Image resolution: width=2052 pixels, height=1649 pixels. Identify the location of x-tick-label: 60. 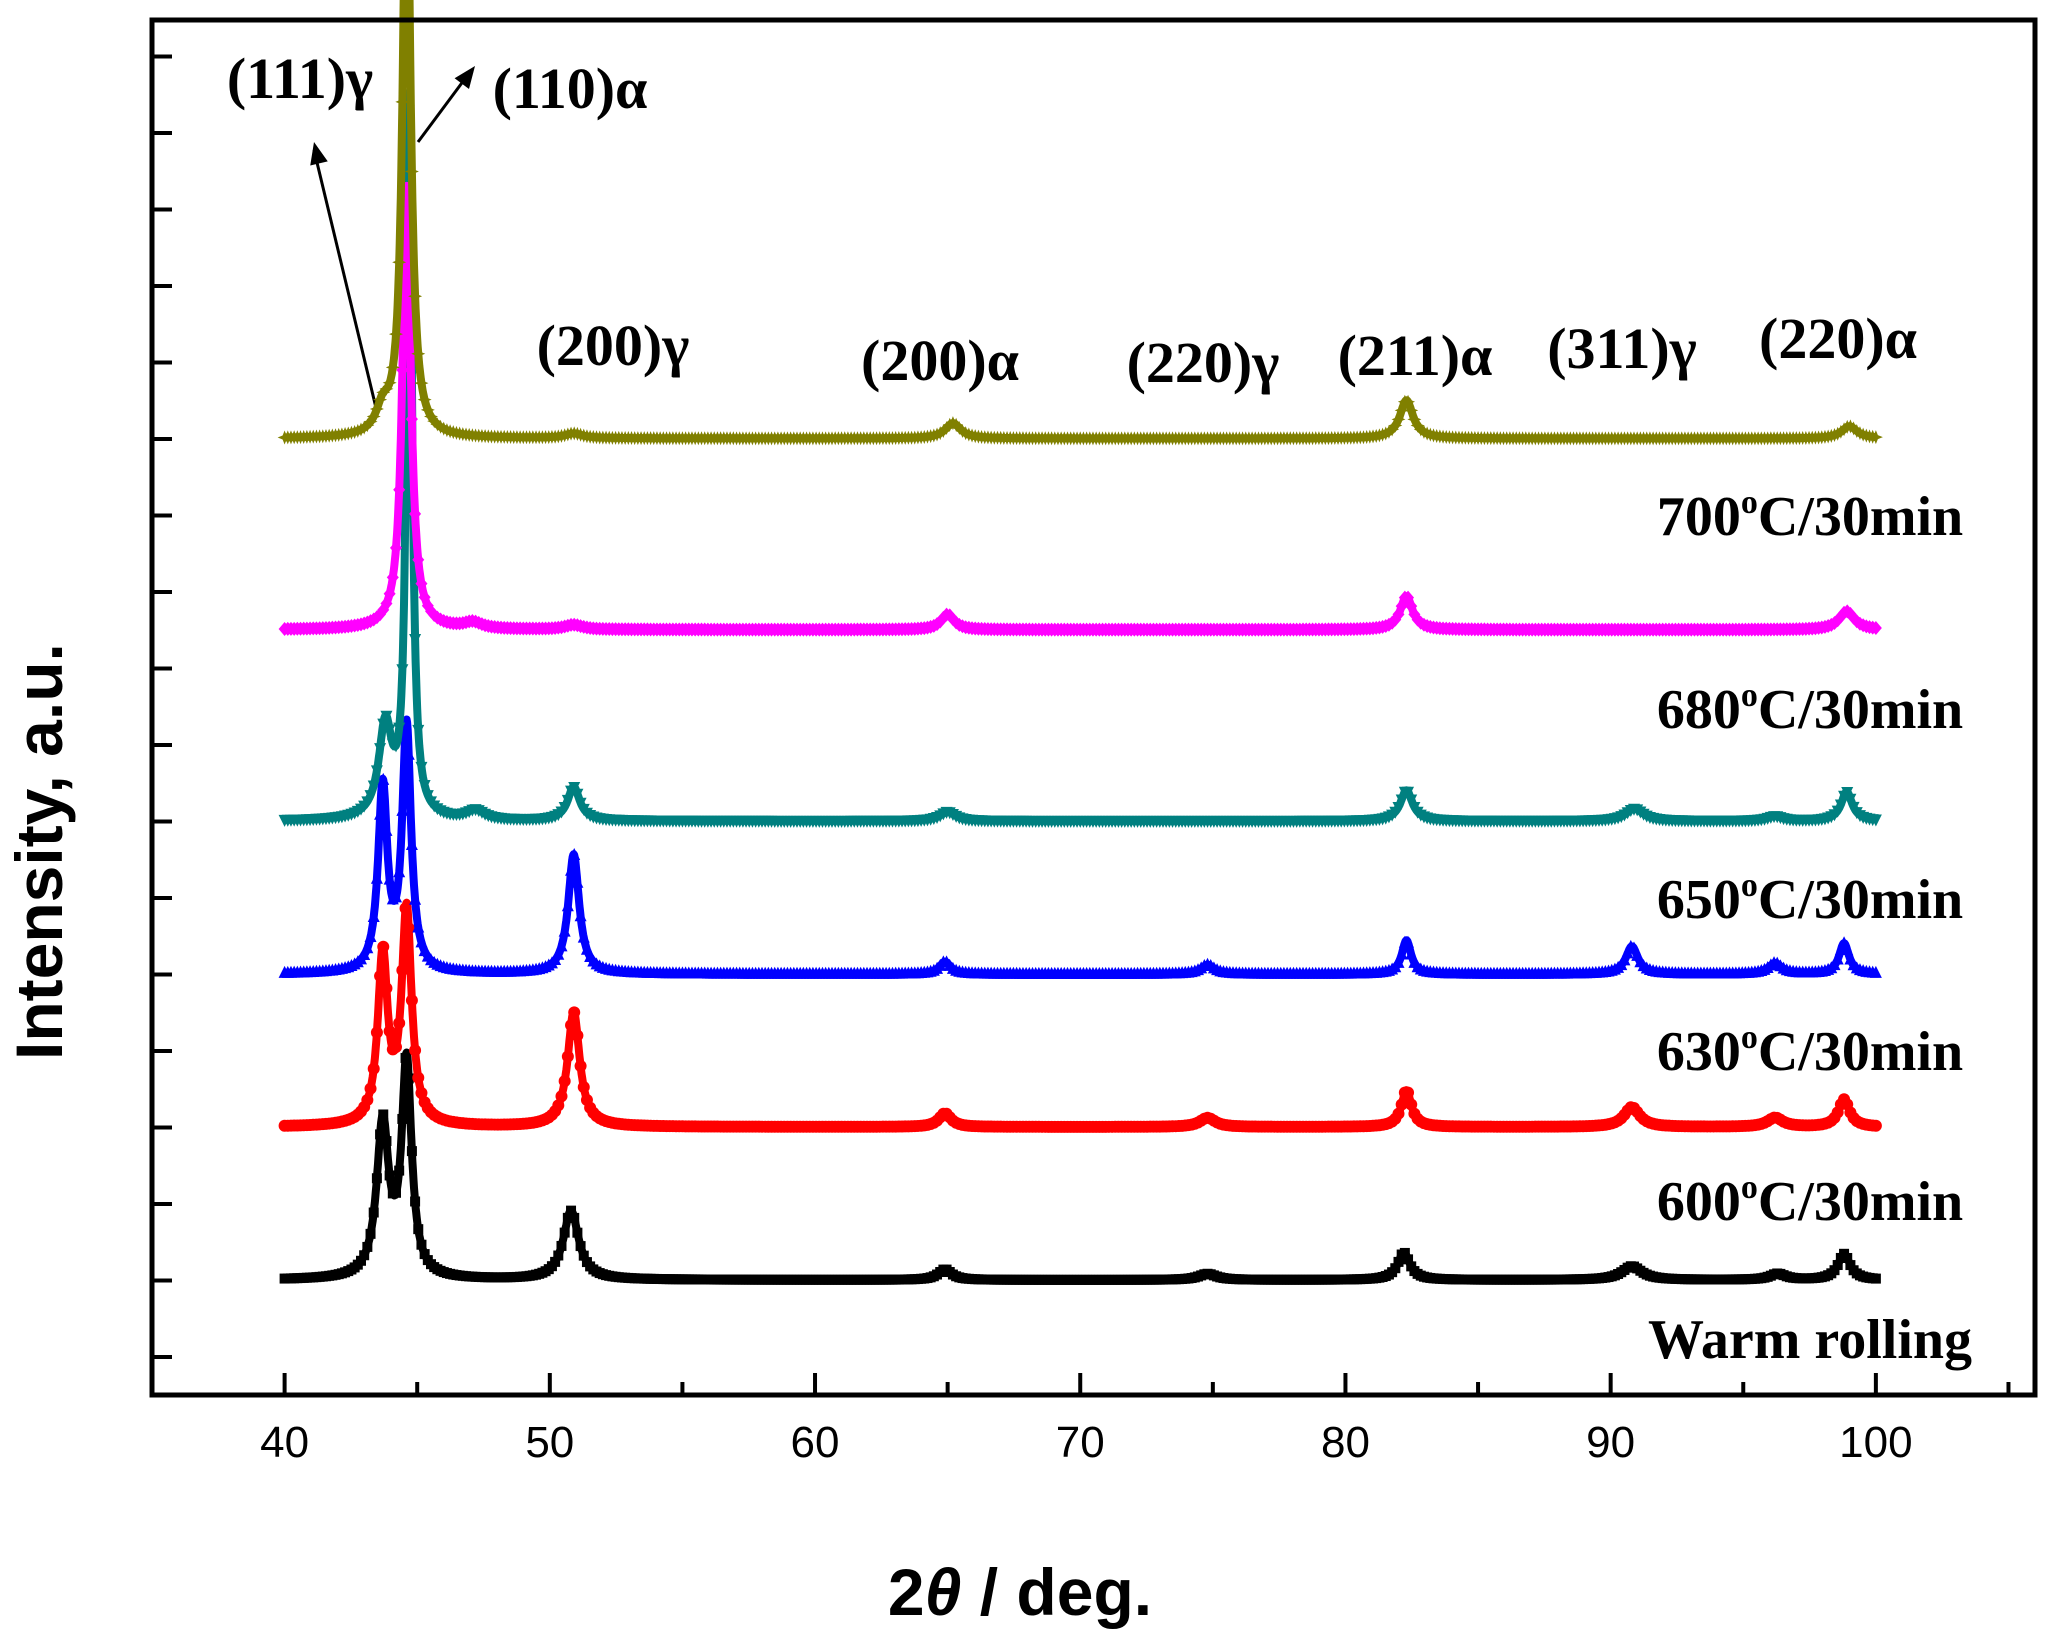
(815, 1442).